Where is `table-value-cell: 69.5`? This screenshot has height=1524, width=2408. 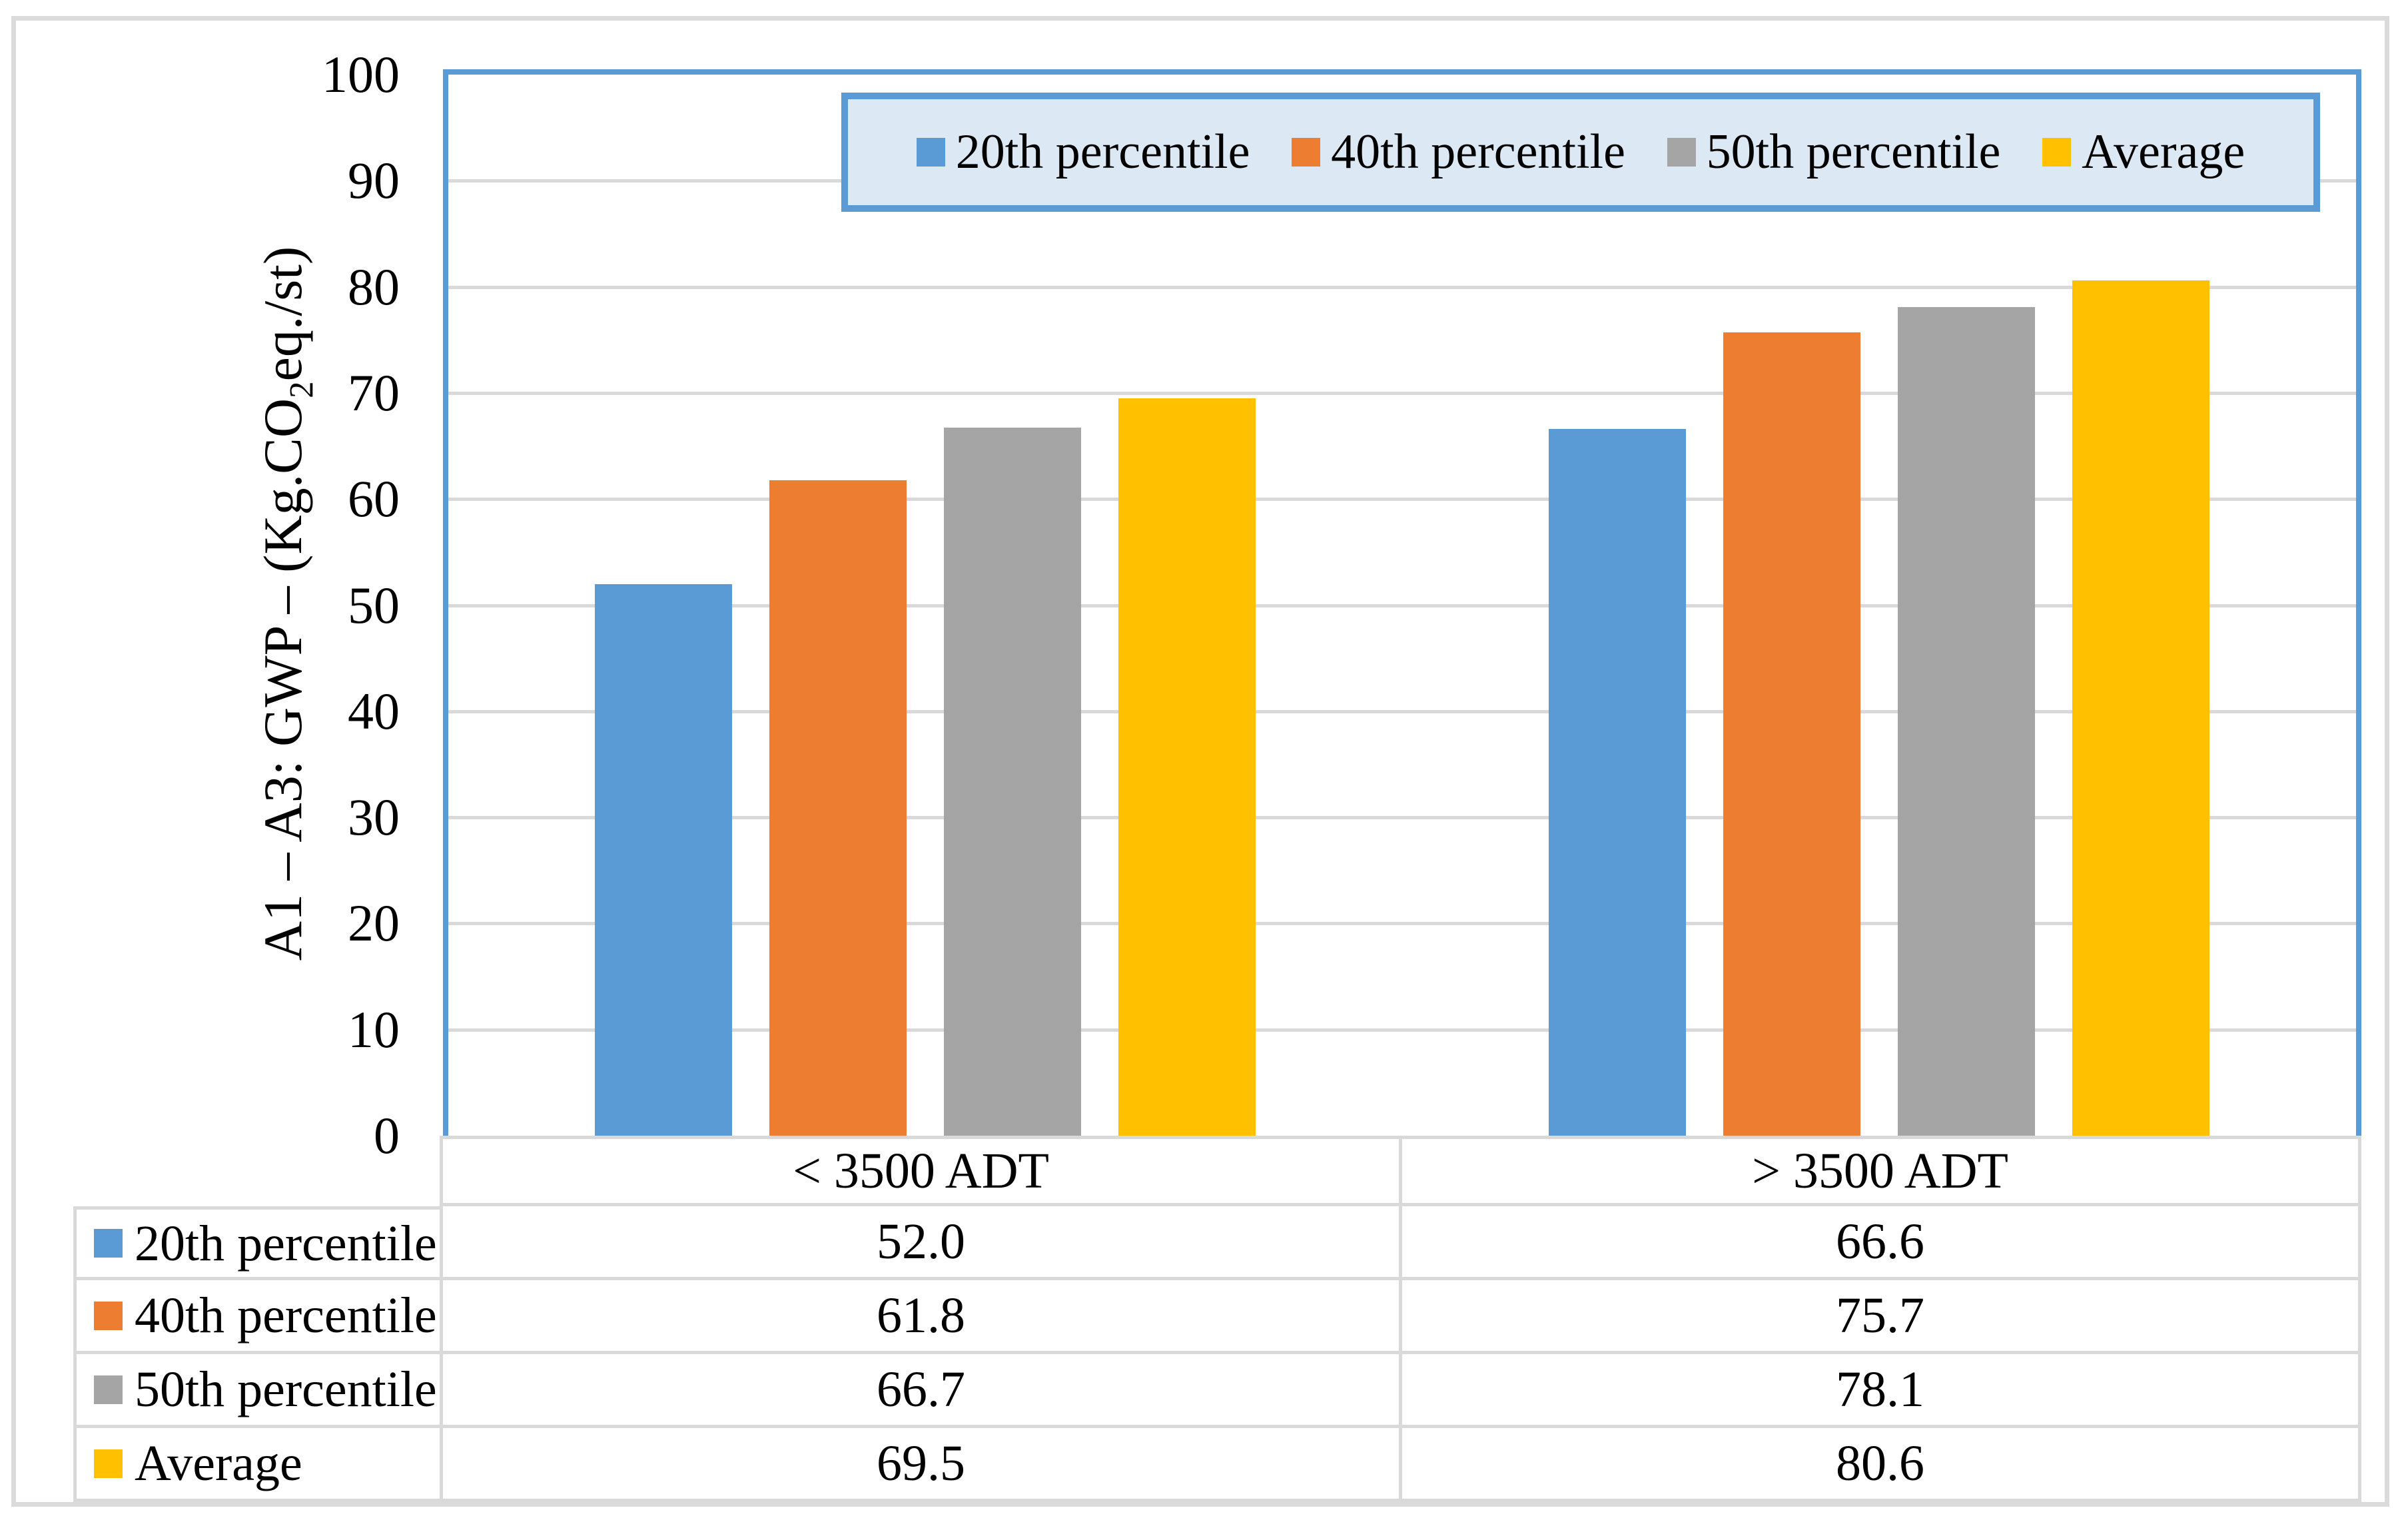
table-value-cell: 69.5 is located at coordinates (922, 1465).